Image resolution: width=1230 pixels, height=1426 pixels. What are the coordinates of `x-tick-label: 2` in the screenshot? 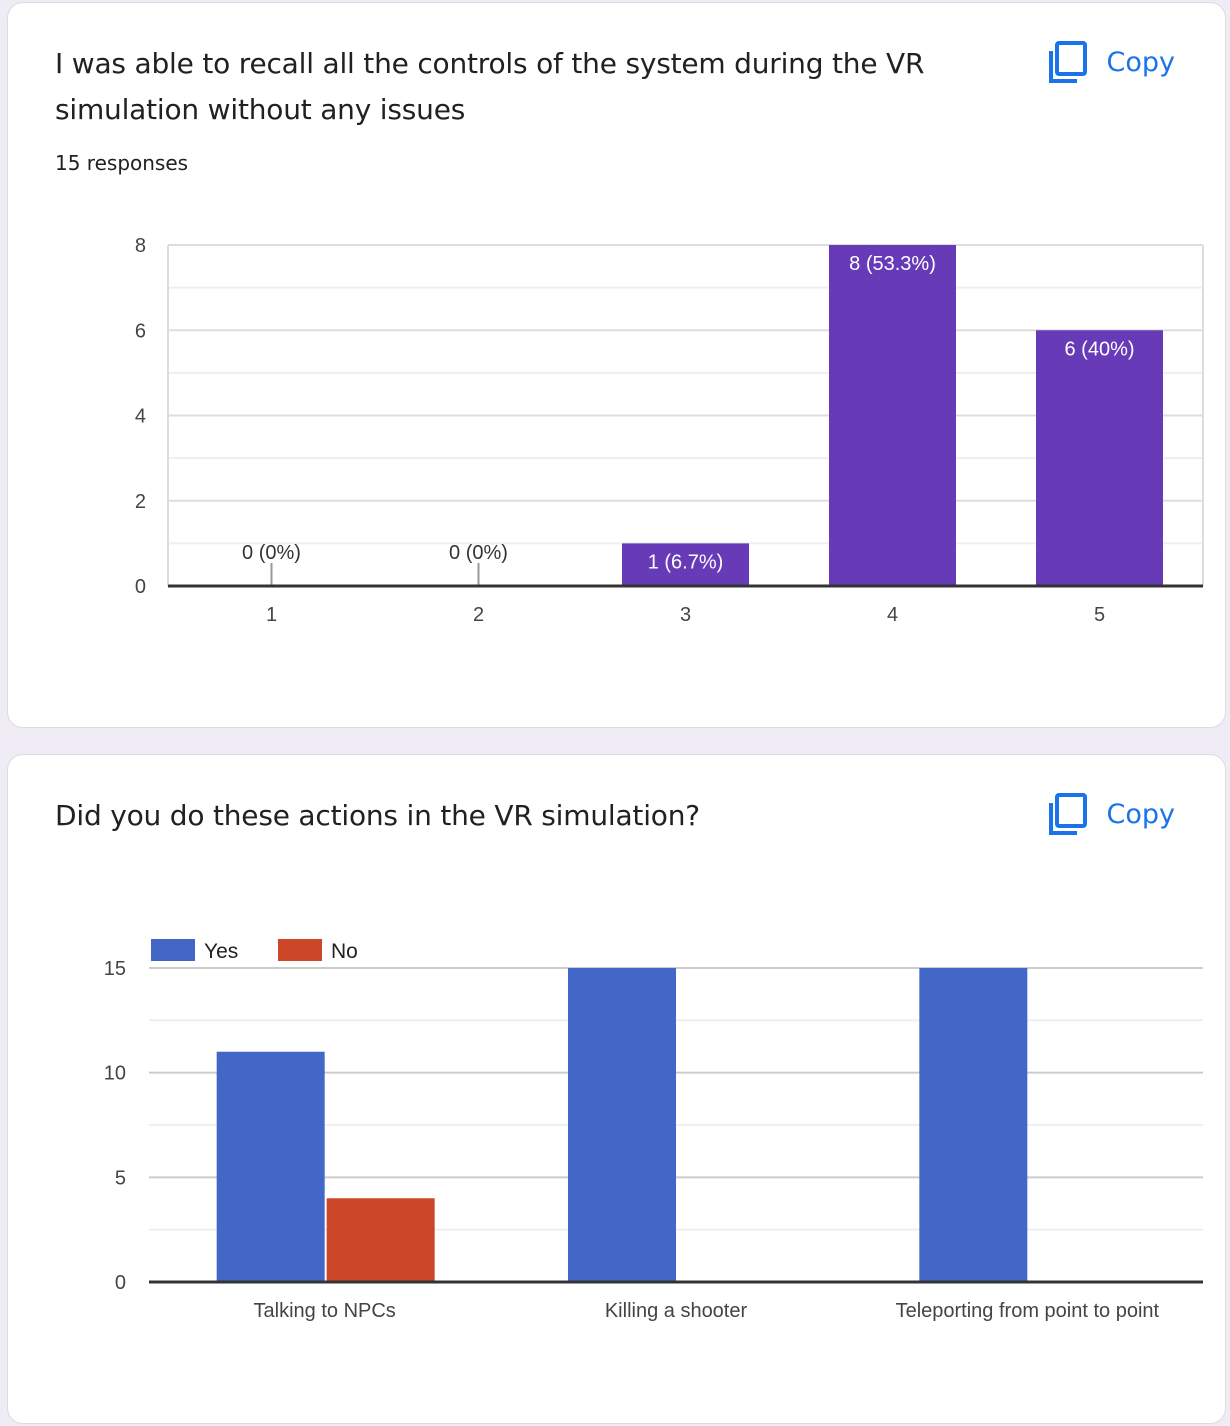 It's located at (478, 615).